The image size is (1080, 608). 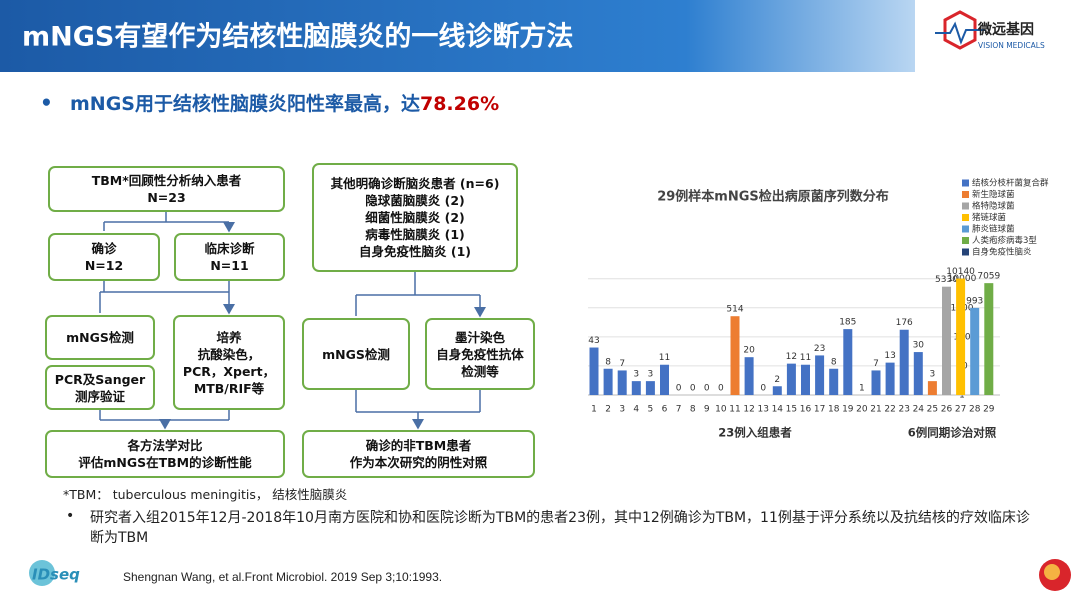 What do you see at coordinates (636, 410) in the screenshot?
I see `x-tick-label: 4` at bounding box center [636, 410].